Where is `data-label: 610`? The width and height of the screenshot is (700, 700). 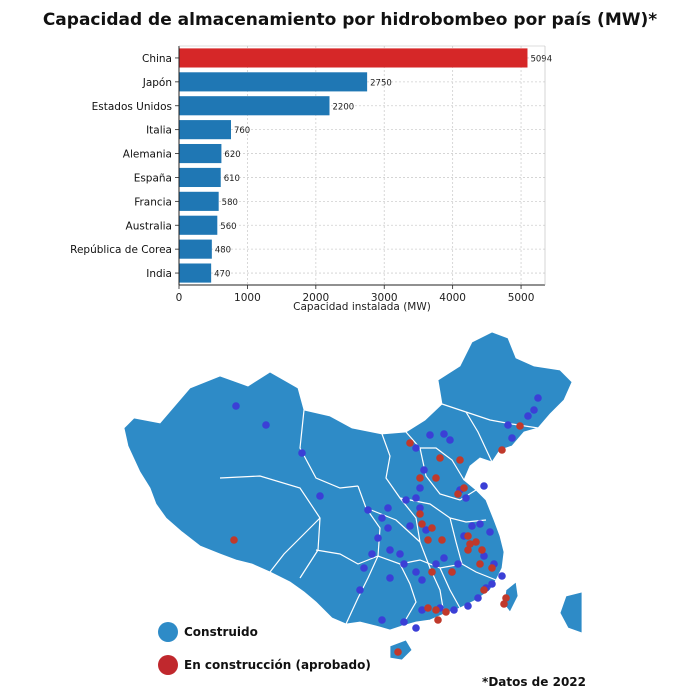
data-label: 610 is located at coordinates (232, 179).